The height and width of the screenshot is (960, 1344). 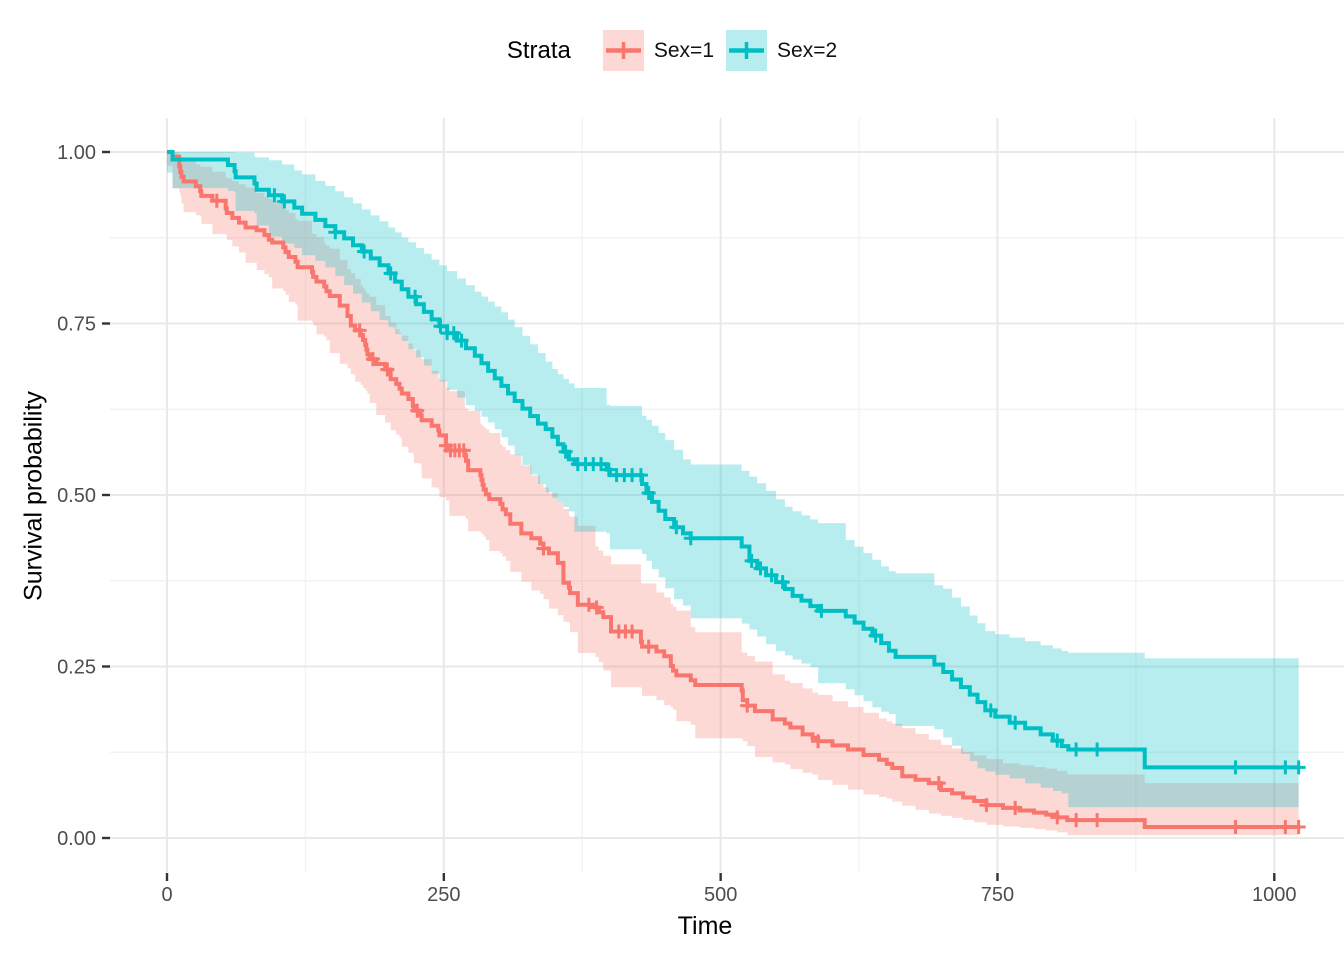 What do you see at coordinates (1274, 895) in the screenshot?
I see `x-tick-label: 1000` at bounding box center [1274, 895].